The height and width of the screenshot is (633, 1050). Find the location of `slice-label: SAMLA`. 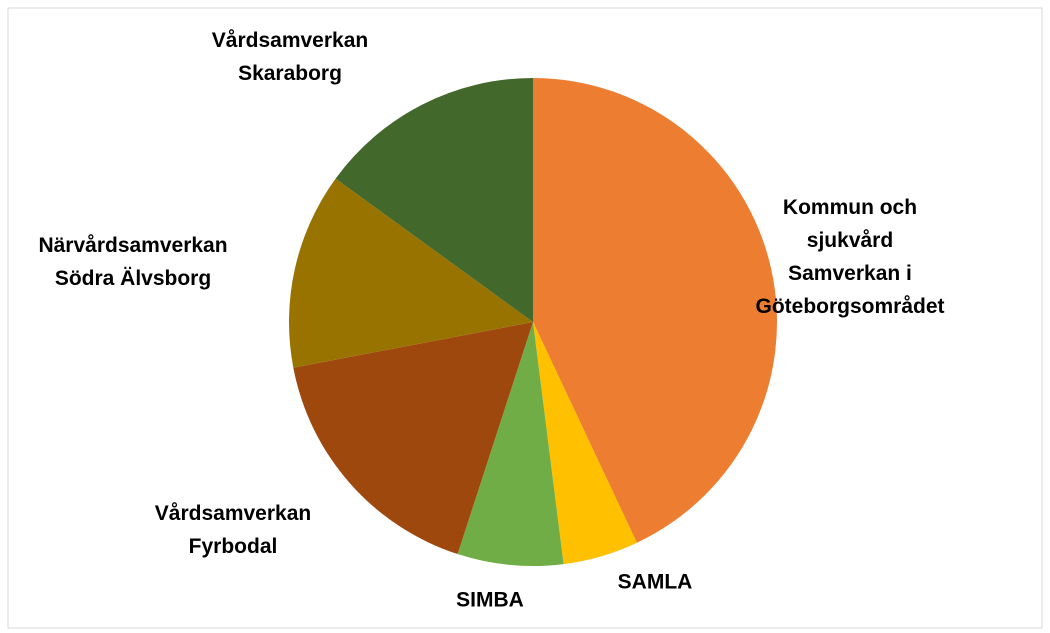

slice-label: SAMLA is located at coordinates (655, 582).